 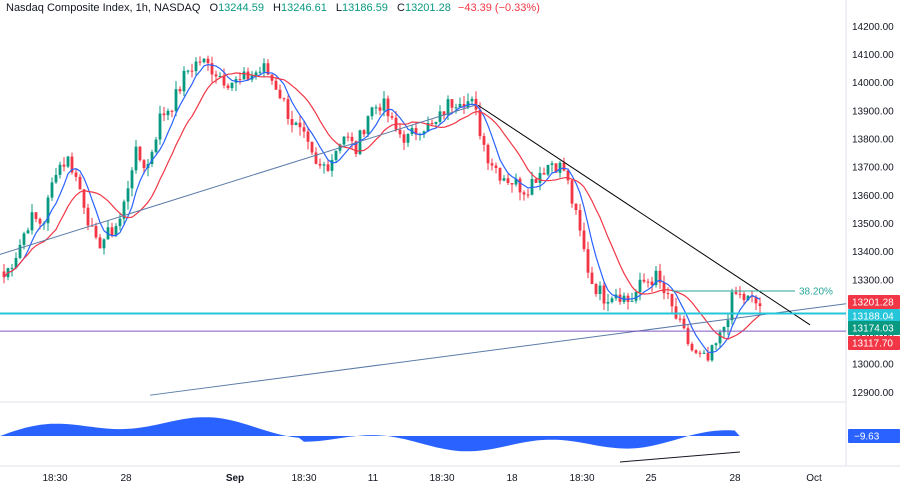 What do you see at coordinates (103, 8) in the screenshot?
I see `symbol-title: Nasdaq Composite Index, 1h, NASDAQ` at bounding box center [103, 8].